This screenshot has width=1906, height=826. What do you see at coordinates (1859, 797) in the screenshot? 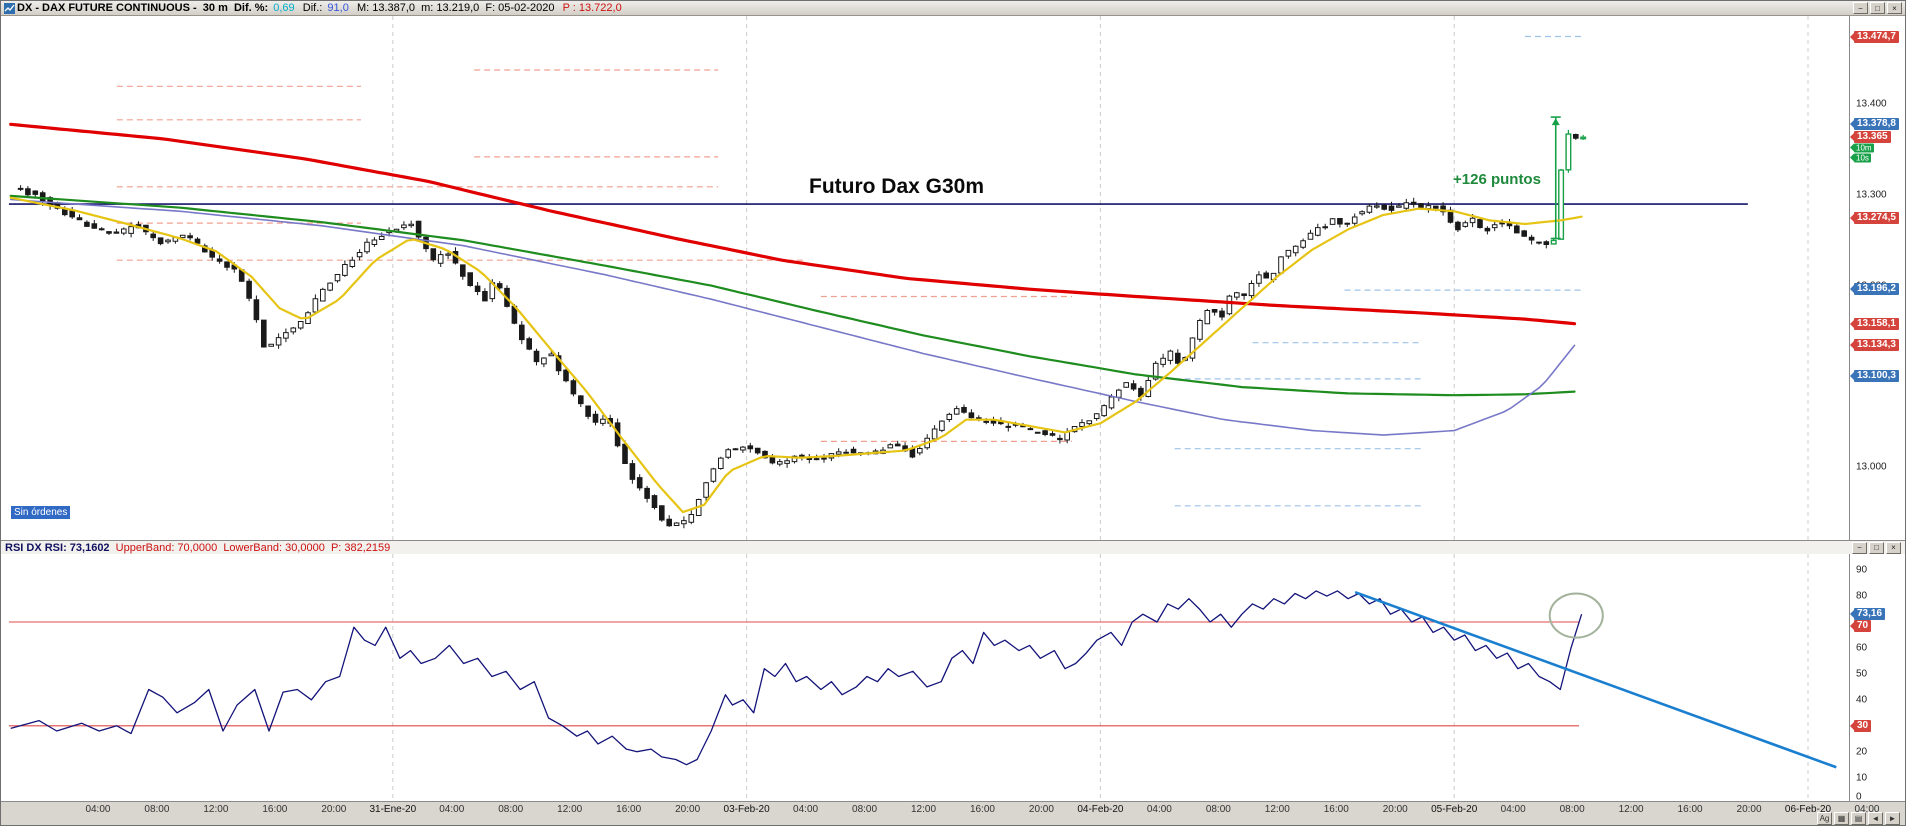
I see `rsi-tick-label: 0` at bounding box center [1859, 797].